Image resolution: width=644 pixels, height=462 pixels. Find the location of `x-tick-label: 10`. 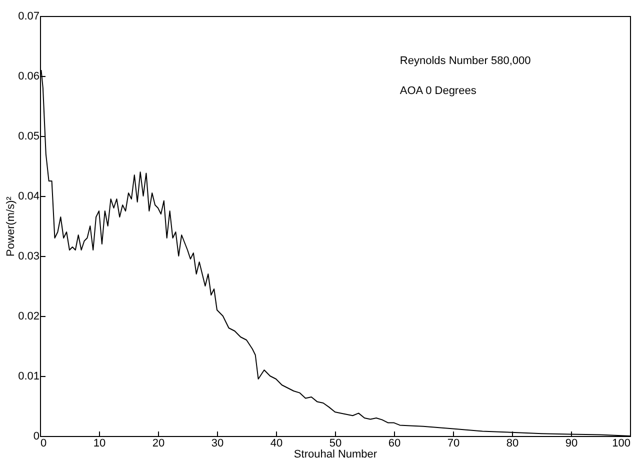

x-tick-label: 10 is located at coordinates (99, 444).